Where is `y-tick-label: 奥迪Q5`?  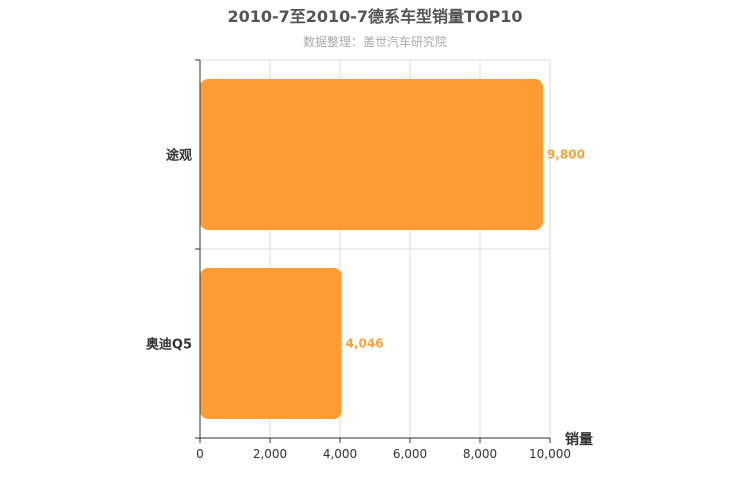 y-tick-label: 奥迪Q5 is located at coordinates (169, 345).